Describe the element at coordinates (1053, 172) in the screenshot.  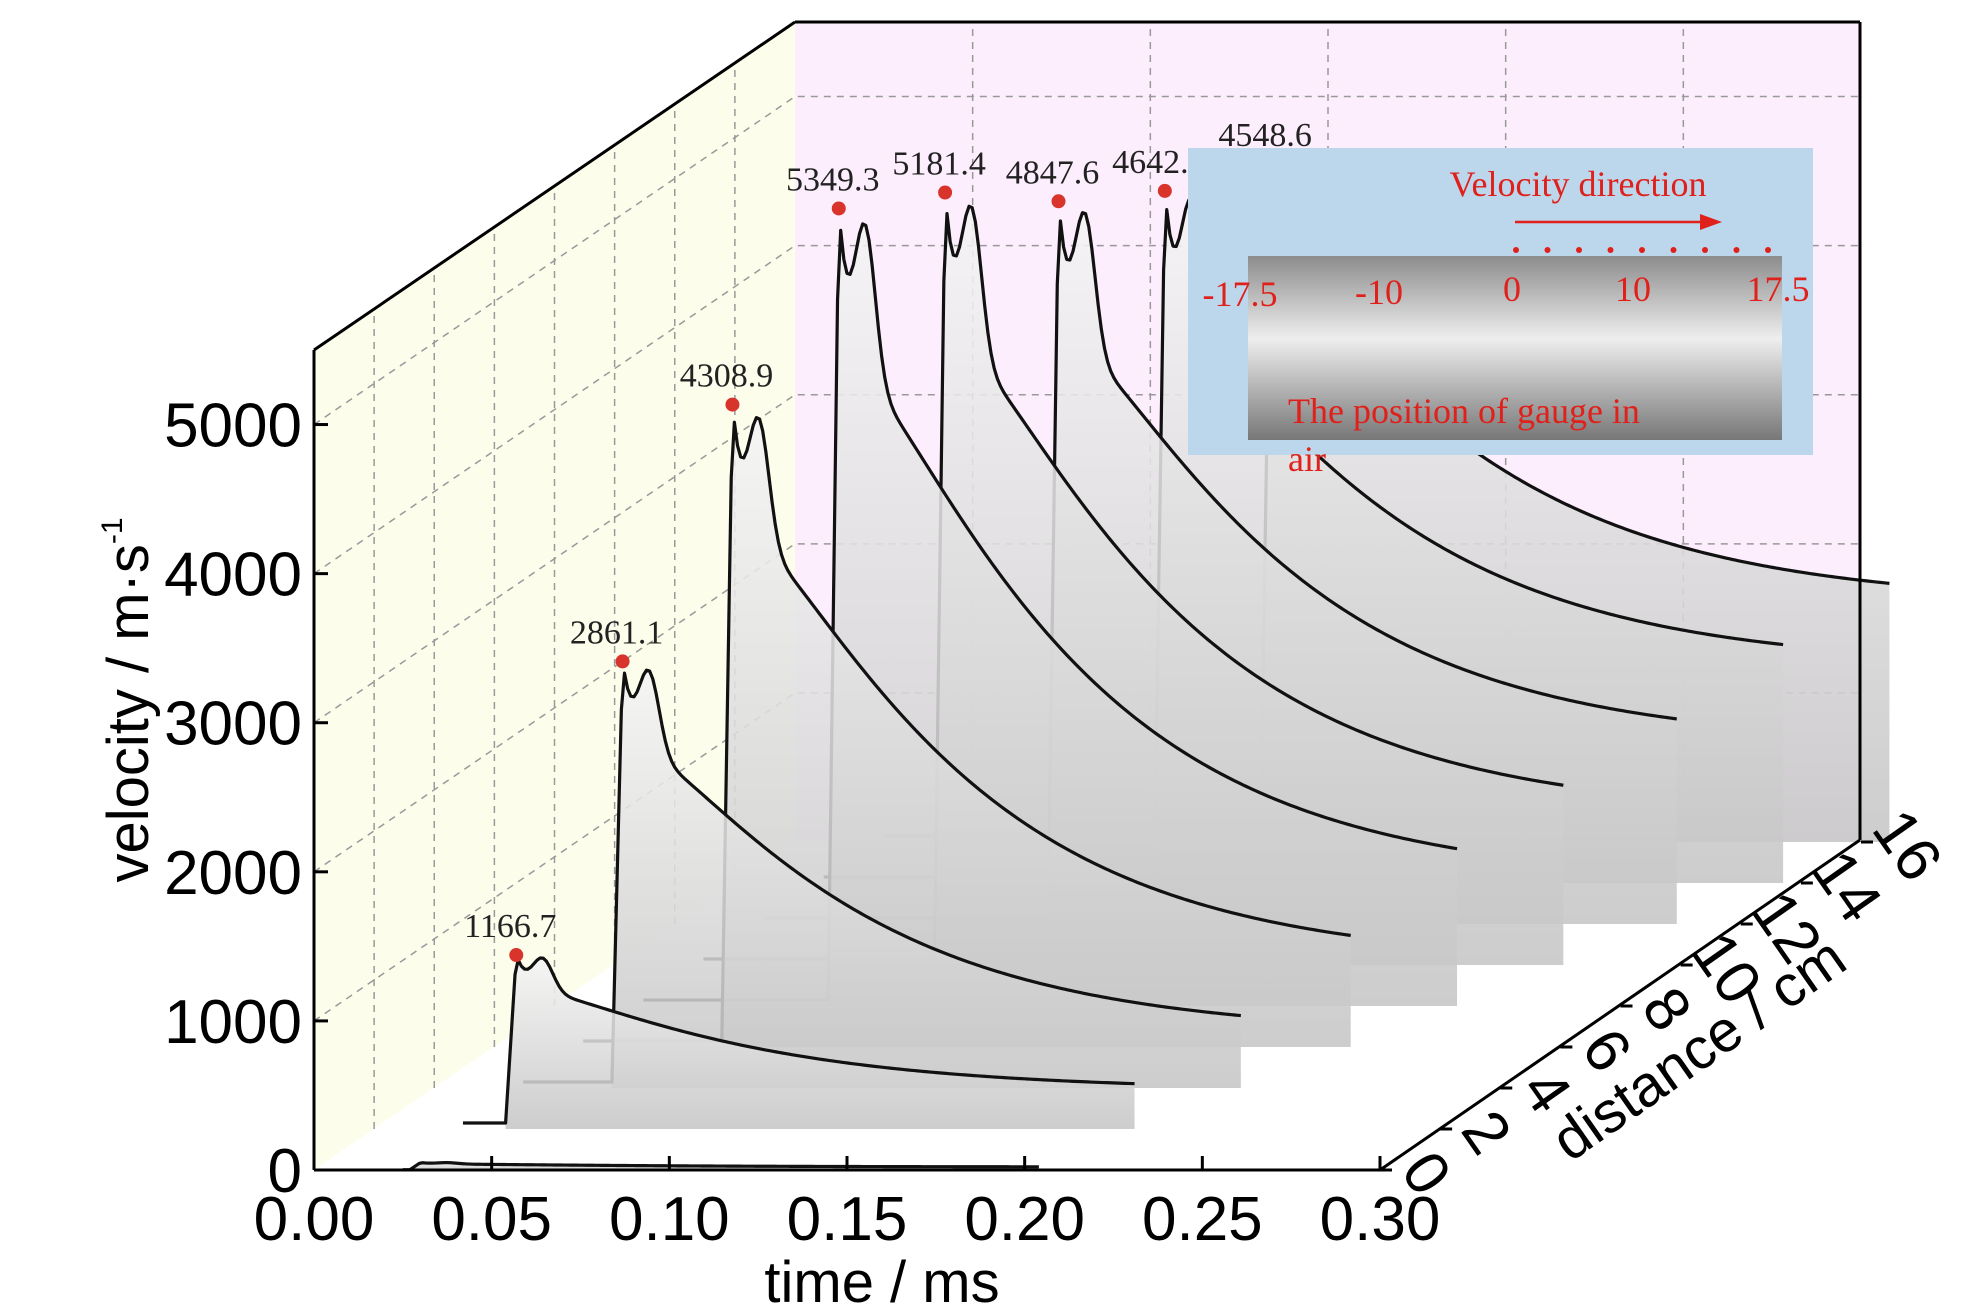
I see `peak-label: 4847.6` at that location.